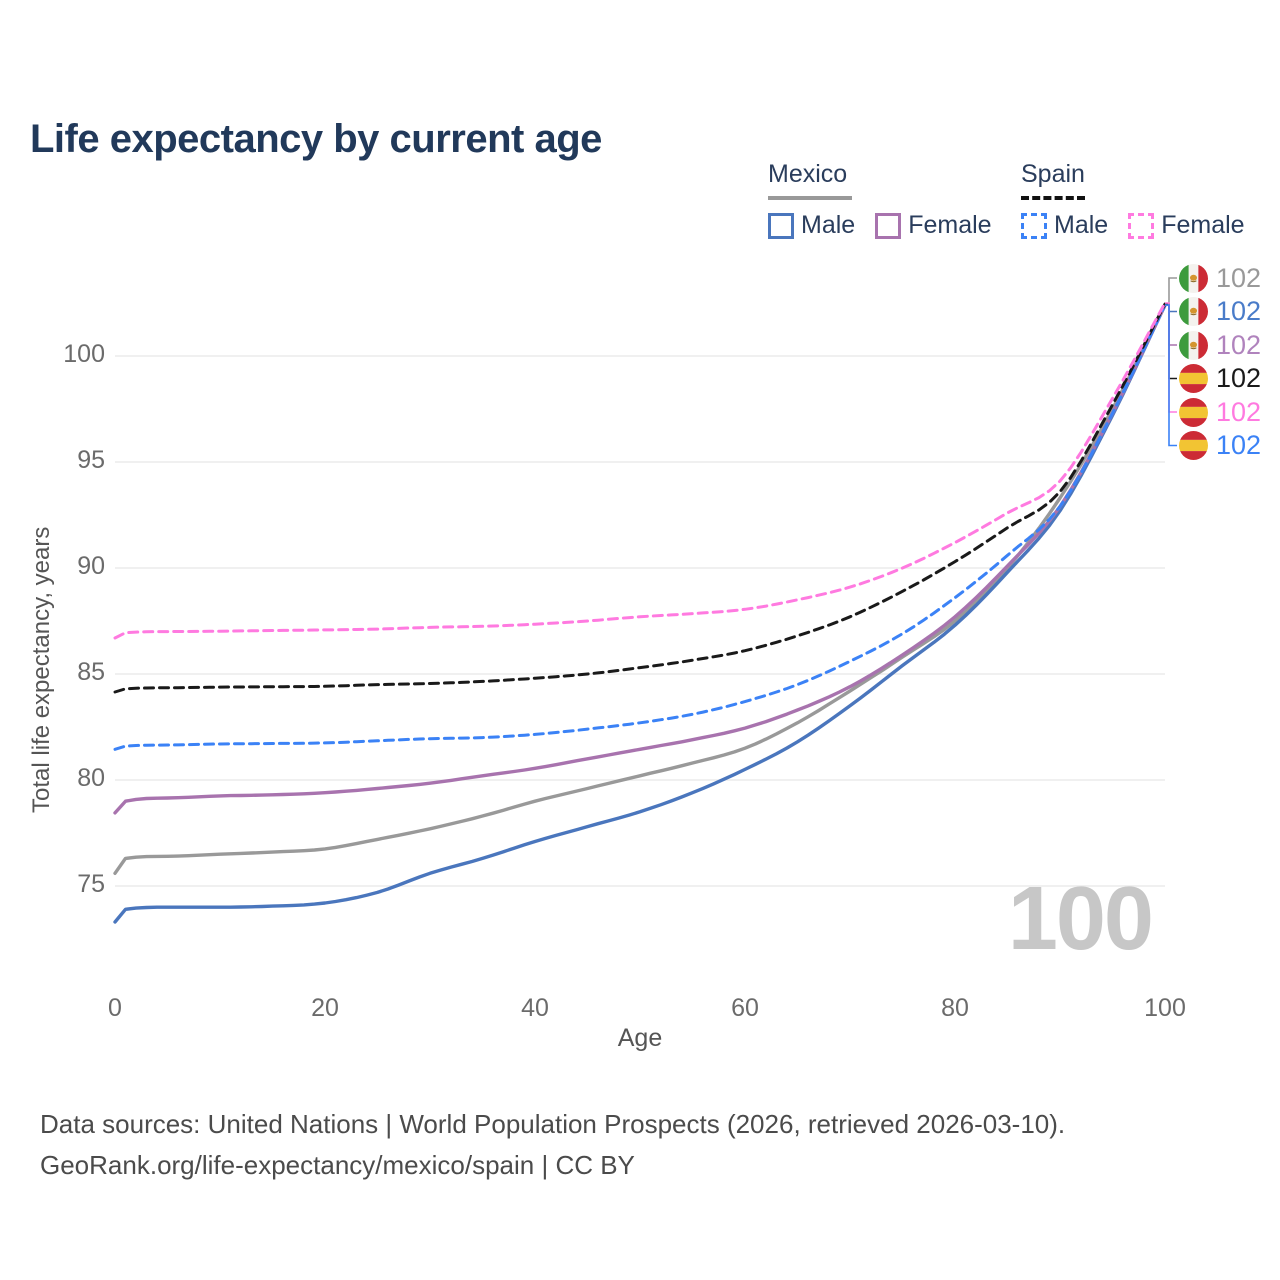 The height and width of the screenshot is (1280, 1280). What do you see at coordinates (115, 1008) in the screenshot?
I see `x-tick-0: 0` at bounding box center [115, 1008].